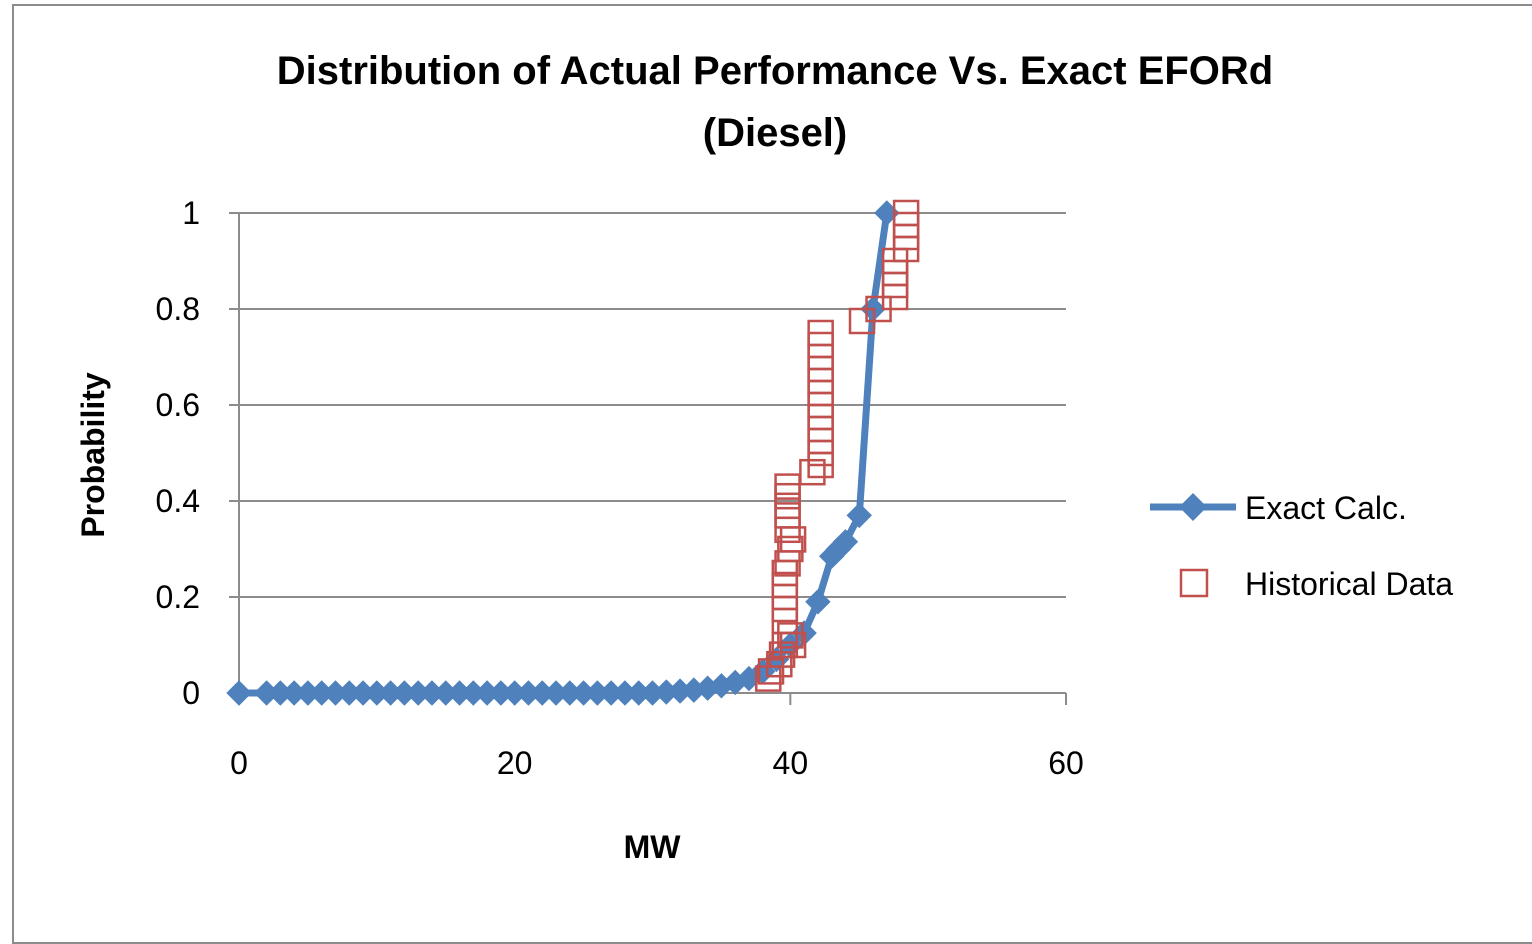 Image resolution: width=1532 pixels, height=944 pixels. What do you see at coordinates (178, 309) in the screenshot?
I see `y-tick-label: 0.8` at bounding box center [178, 309].